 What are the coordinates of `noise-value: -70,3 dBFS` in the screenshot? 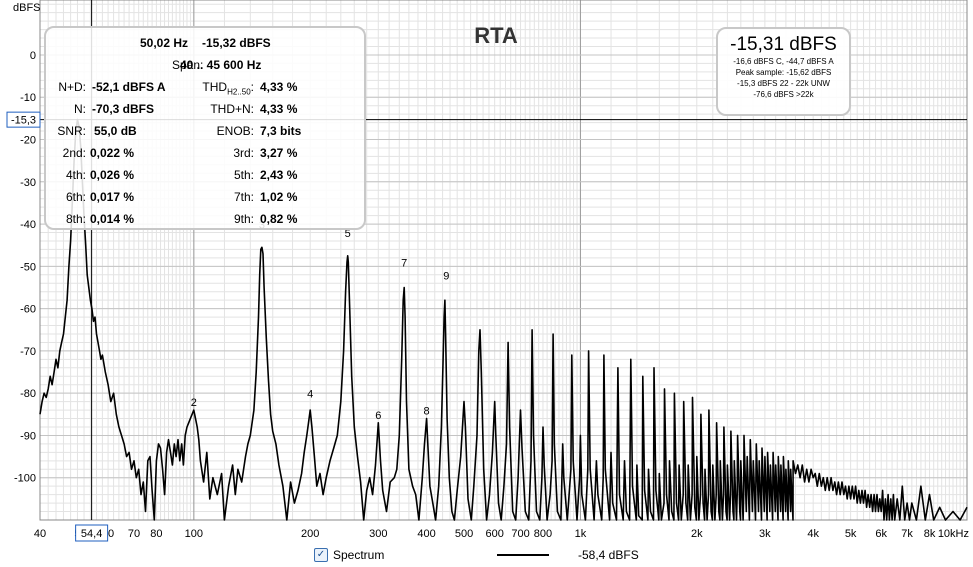 It's located at (123, 109).